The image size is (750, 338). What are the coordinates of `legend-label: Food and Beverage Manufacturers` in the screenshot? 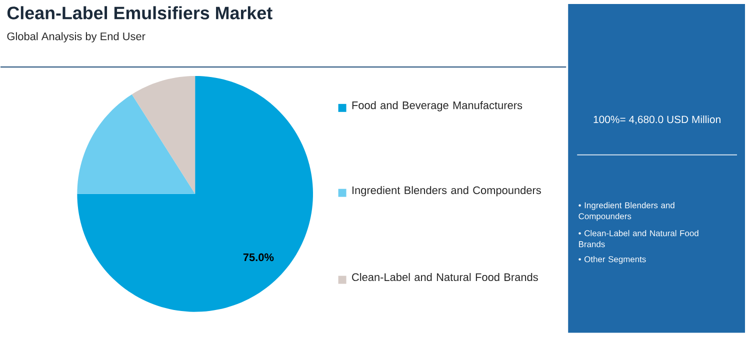 It's located at (437, 106).